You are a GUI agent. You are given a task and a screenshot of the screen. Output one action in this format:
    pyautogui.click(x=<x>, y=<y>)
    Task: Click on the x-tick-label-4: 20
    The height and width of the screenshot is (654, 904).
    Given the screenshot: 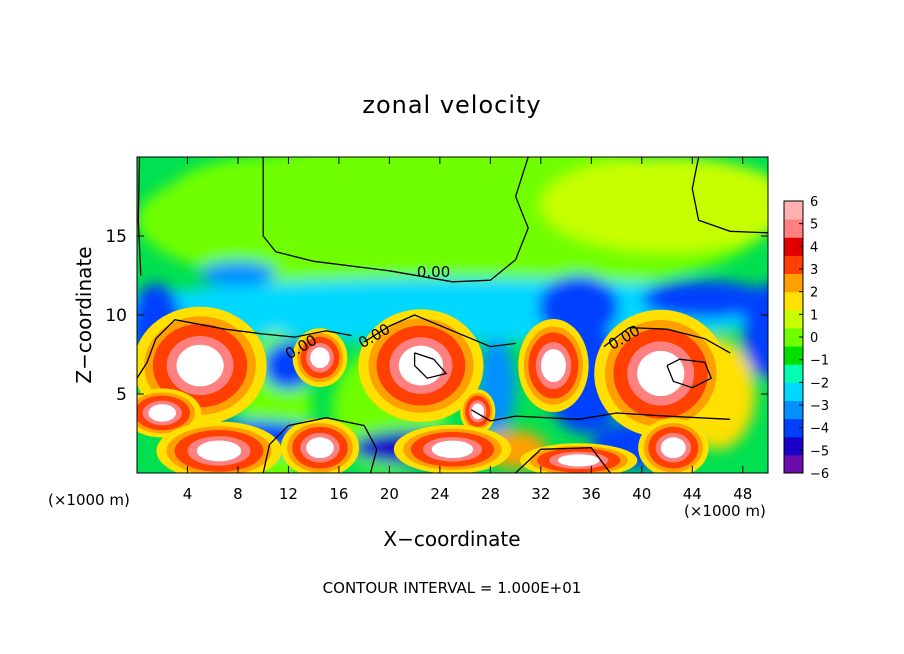 What is the action you would take?
    pyautogui.click(x=389, y=494)
    